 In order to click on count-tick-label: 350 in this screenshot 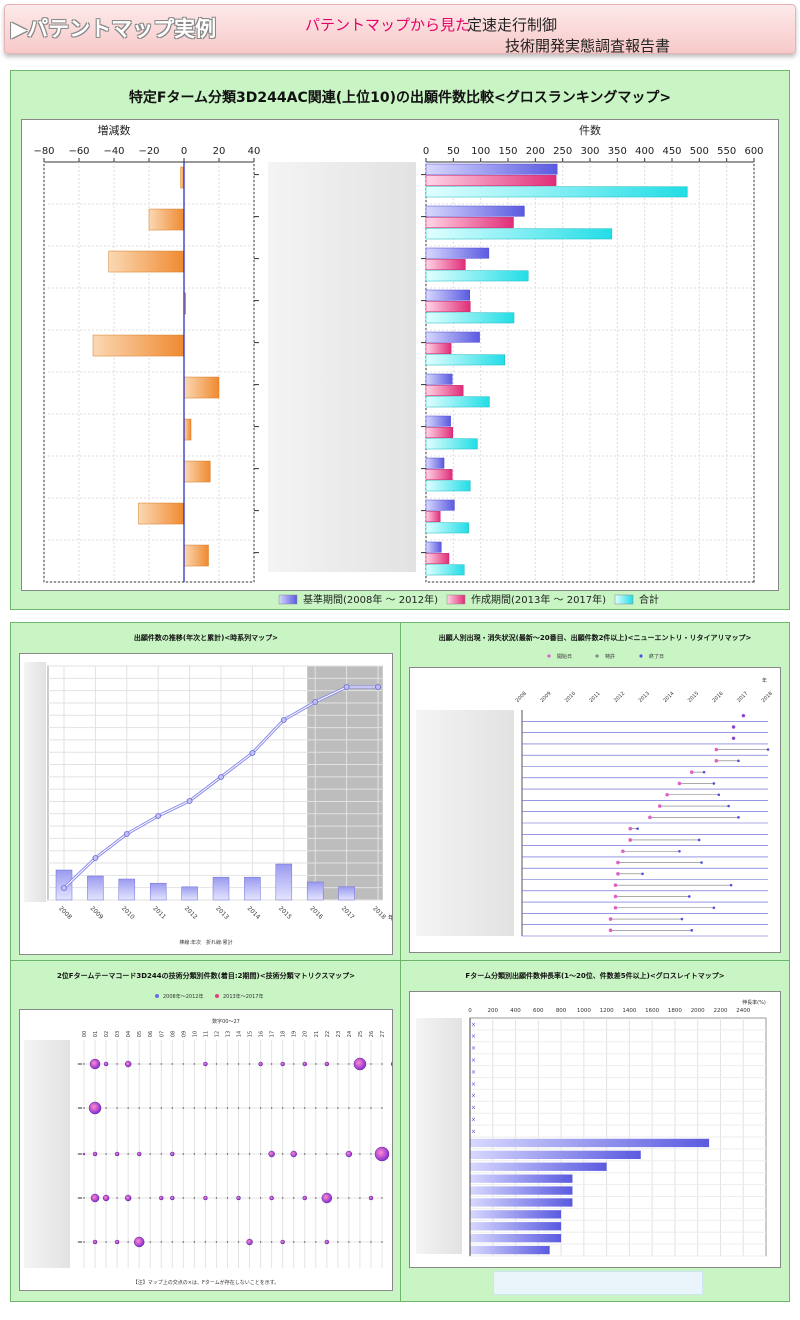, I will do `click(617, 151)`.